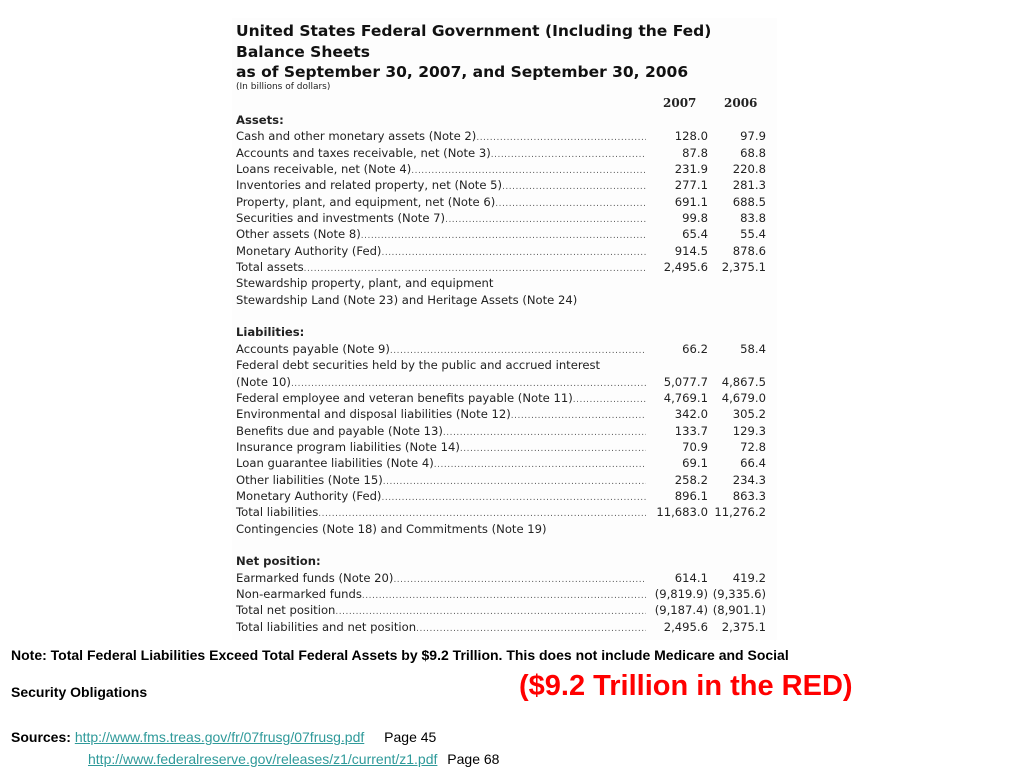 The height and width of the screenshot is (768, 1024). I want to click on value-2006, so click(737, 283).